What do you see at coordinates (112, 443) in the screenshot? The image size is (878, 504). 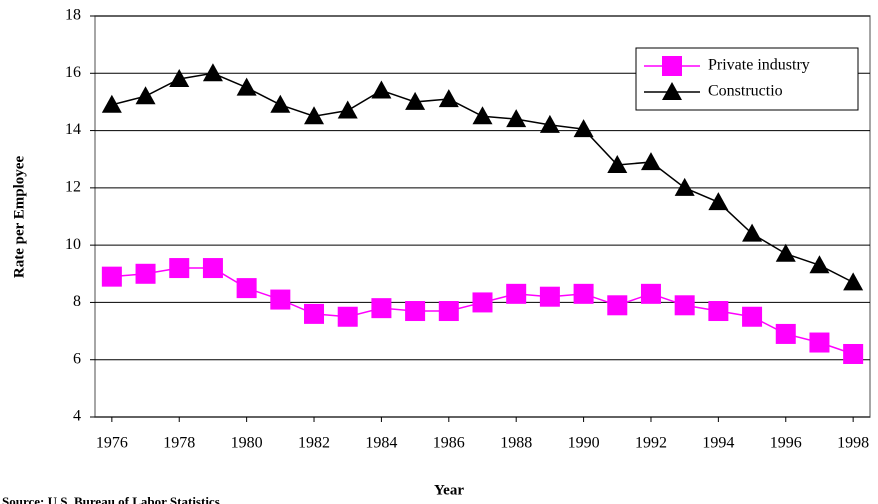 I see `x-tick-label: 1976` at bounding box center [112, 443].